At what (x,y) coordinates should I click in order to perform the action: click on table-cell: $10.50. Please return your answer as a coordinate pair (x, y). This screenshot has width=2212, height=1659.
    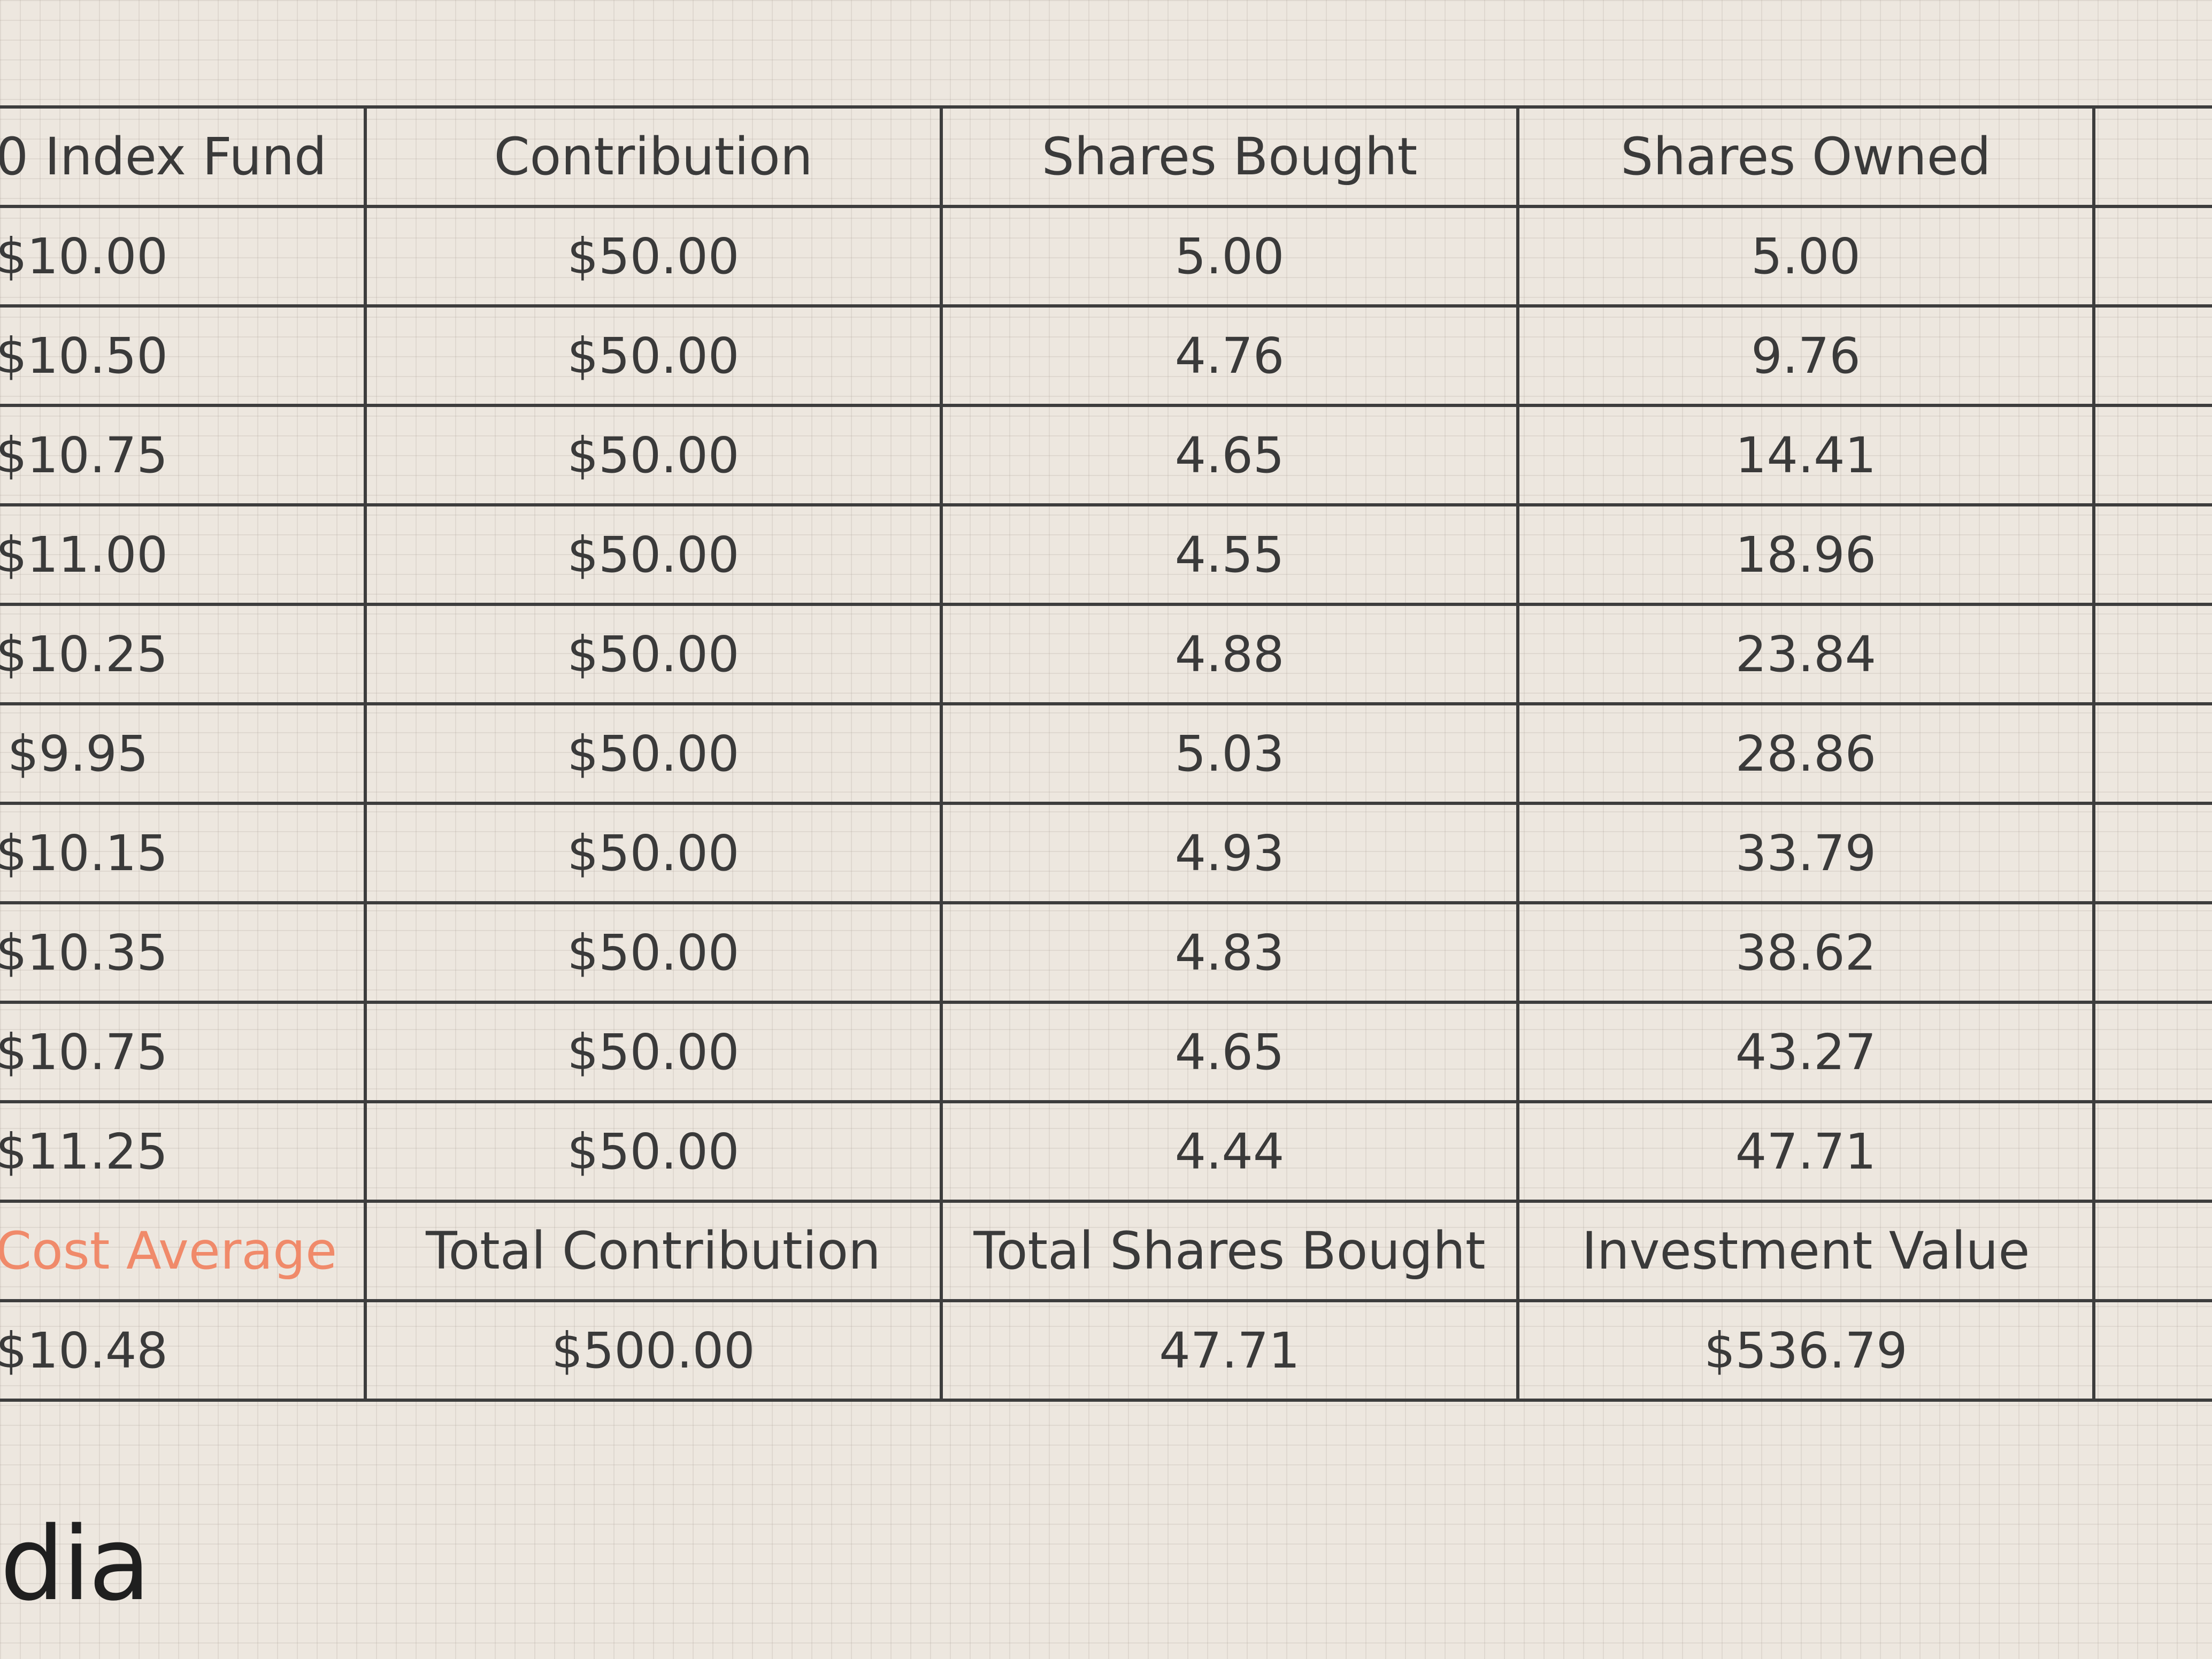
    Looking at the image, I should click on (84, 356).